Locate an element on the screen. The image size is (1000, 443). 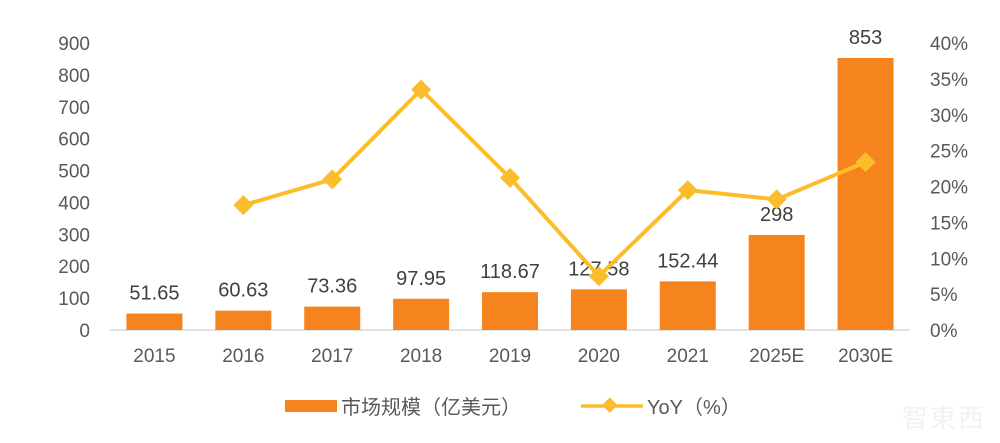
right-axis-tick: 0% is located at coordinates (944, 331).